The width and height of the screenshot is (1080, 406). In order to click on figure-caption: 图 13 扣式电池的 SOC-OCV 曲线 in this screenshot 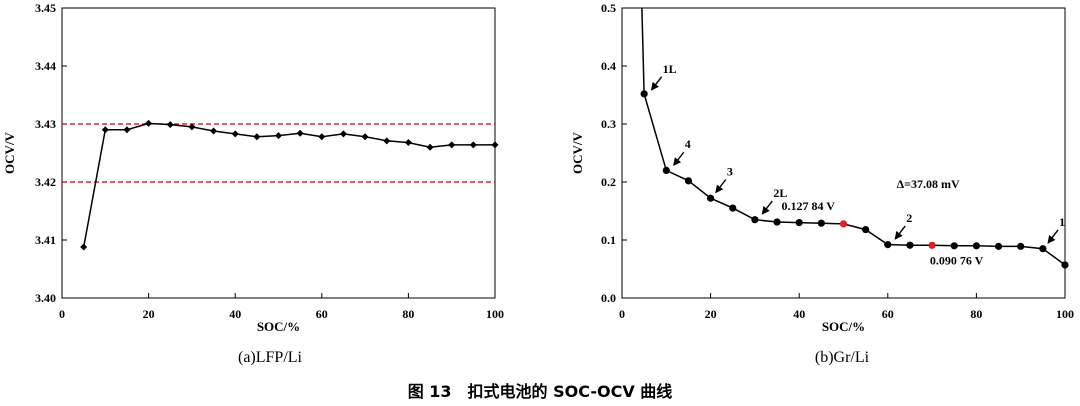, I will do `click(540, 391)`.